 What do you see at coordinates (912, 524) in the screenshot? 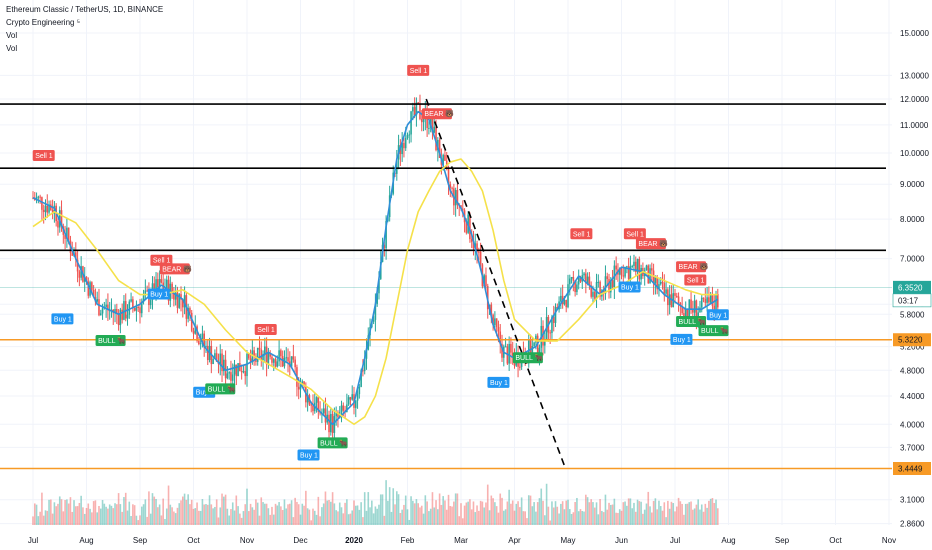
I see `price-tick-label: 2.8600` at bounding box center [912, 524].